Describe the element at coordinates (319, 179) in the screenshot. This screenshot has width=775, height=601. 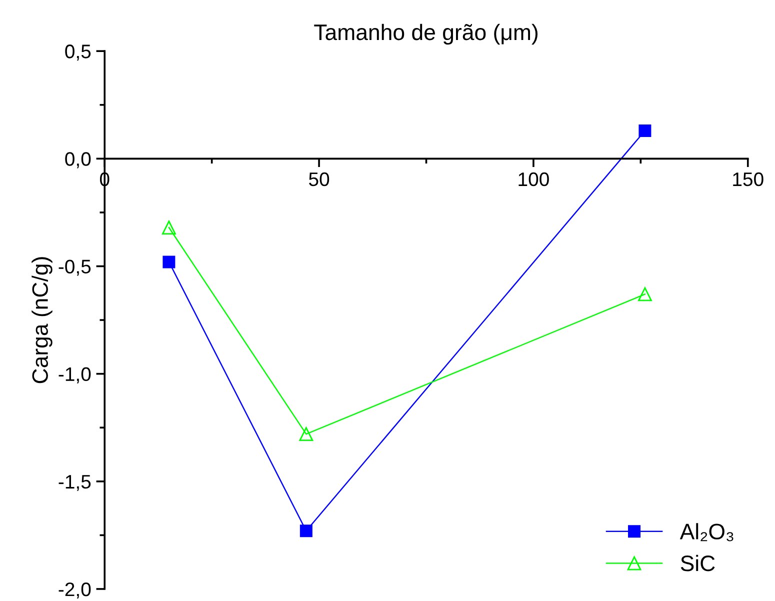
I see `x-tick-label: 50` at that location.